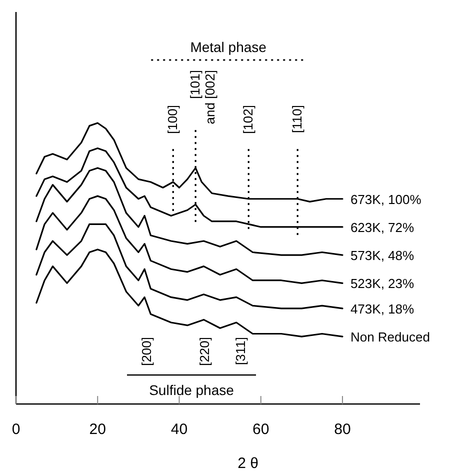  Describe the element at coordinates (16, 429) in the screenshot. I see `x-tick-label: 0` at that location.